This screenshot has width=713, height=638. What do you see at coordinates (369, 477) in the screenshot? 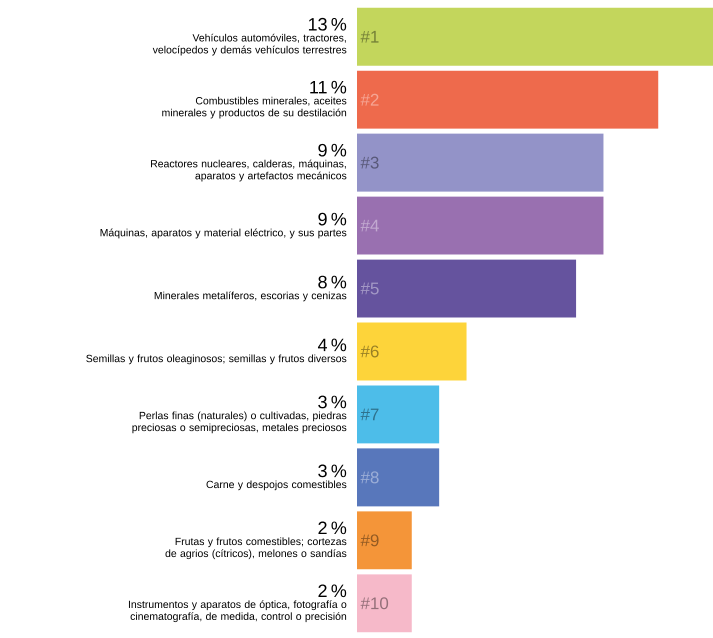
I see `annotation: #8` at bounding box center [369, 477].